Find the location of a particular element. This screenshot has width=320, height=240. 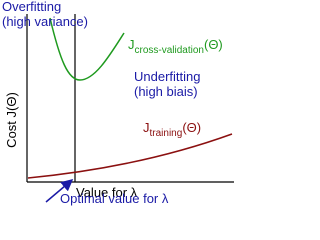

cross-validation-curve is located at coordinates (87, 49).